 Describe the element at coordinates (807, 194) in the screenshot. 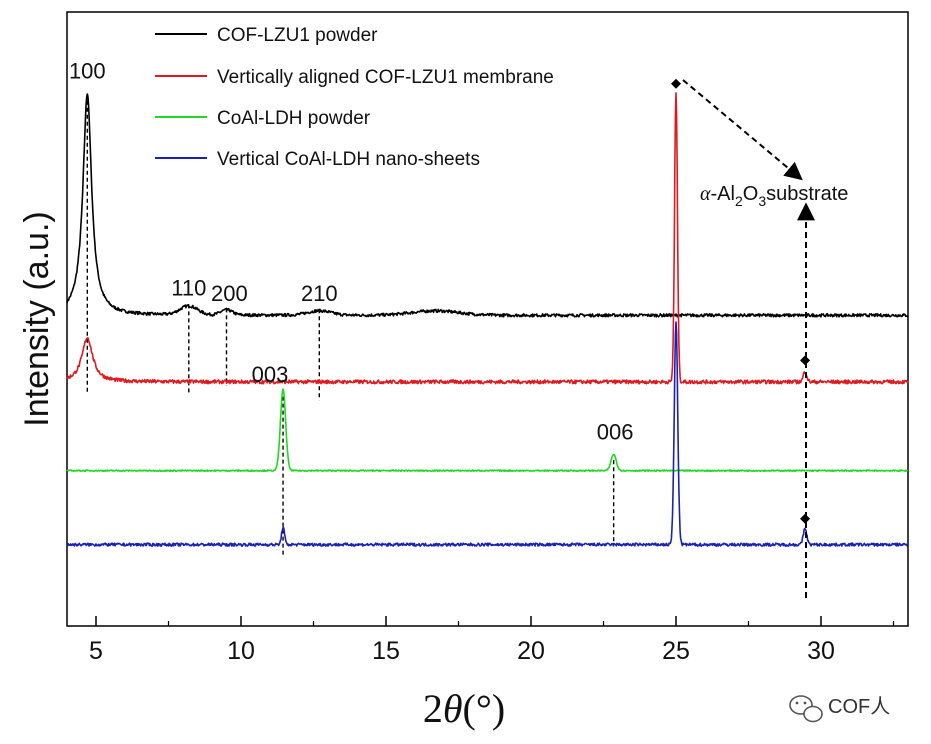

I see `annotation-rest: substrate` at that location.